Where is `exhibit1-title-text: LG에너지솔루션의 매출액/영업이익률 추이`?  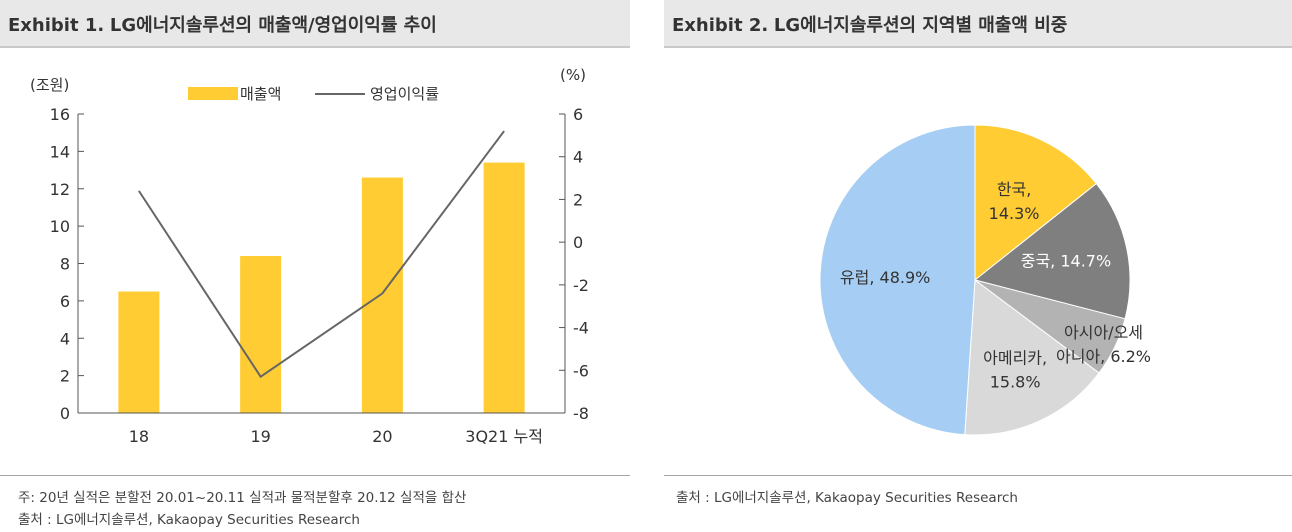 exhibit1-title-text: LG에너지솔루션의 매출액/영업이익률 추이 is located at coordinates (273, 25).